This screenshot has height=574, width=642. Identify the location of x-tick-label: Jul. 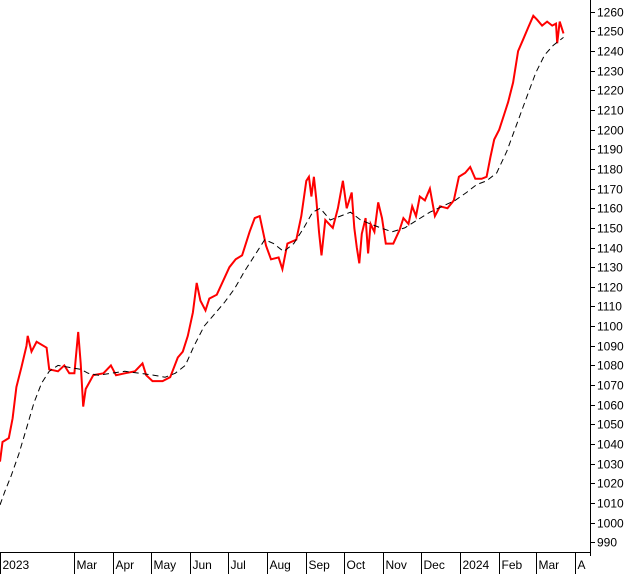
(238, 565).